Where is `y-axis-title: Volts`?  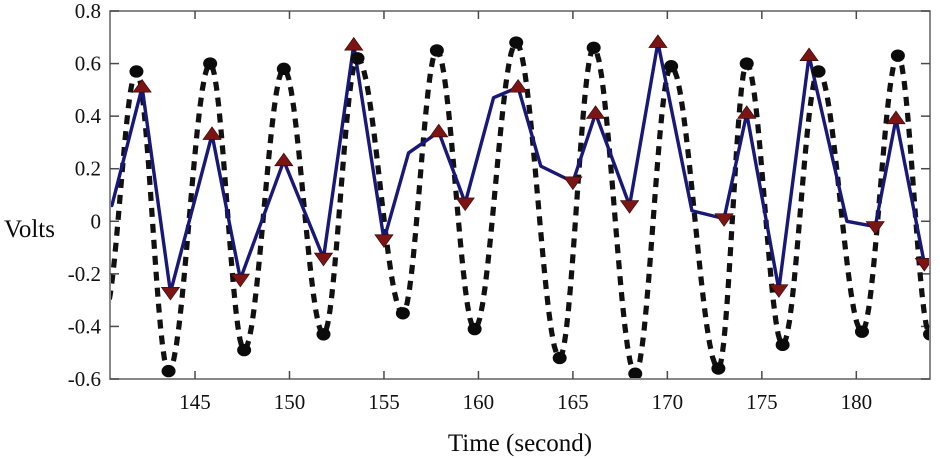 y-axis-title: Volts is located at coordinates (29, 229).